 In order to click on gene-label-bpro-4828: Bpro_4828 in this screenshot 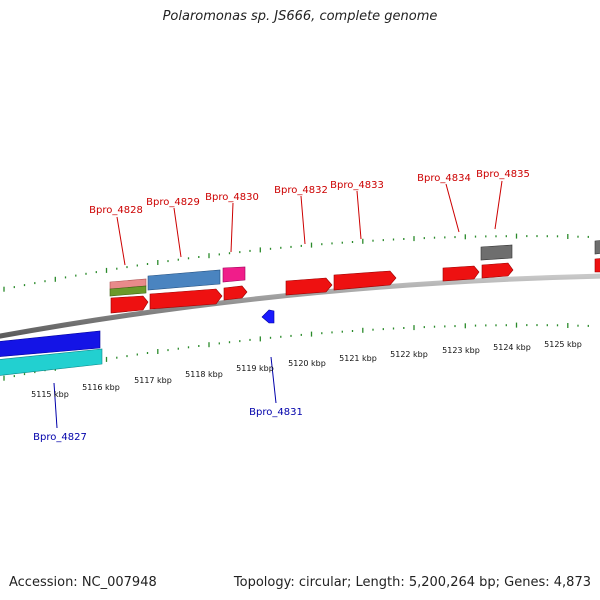, I will do `click(116, 210)`.